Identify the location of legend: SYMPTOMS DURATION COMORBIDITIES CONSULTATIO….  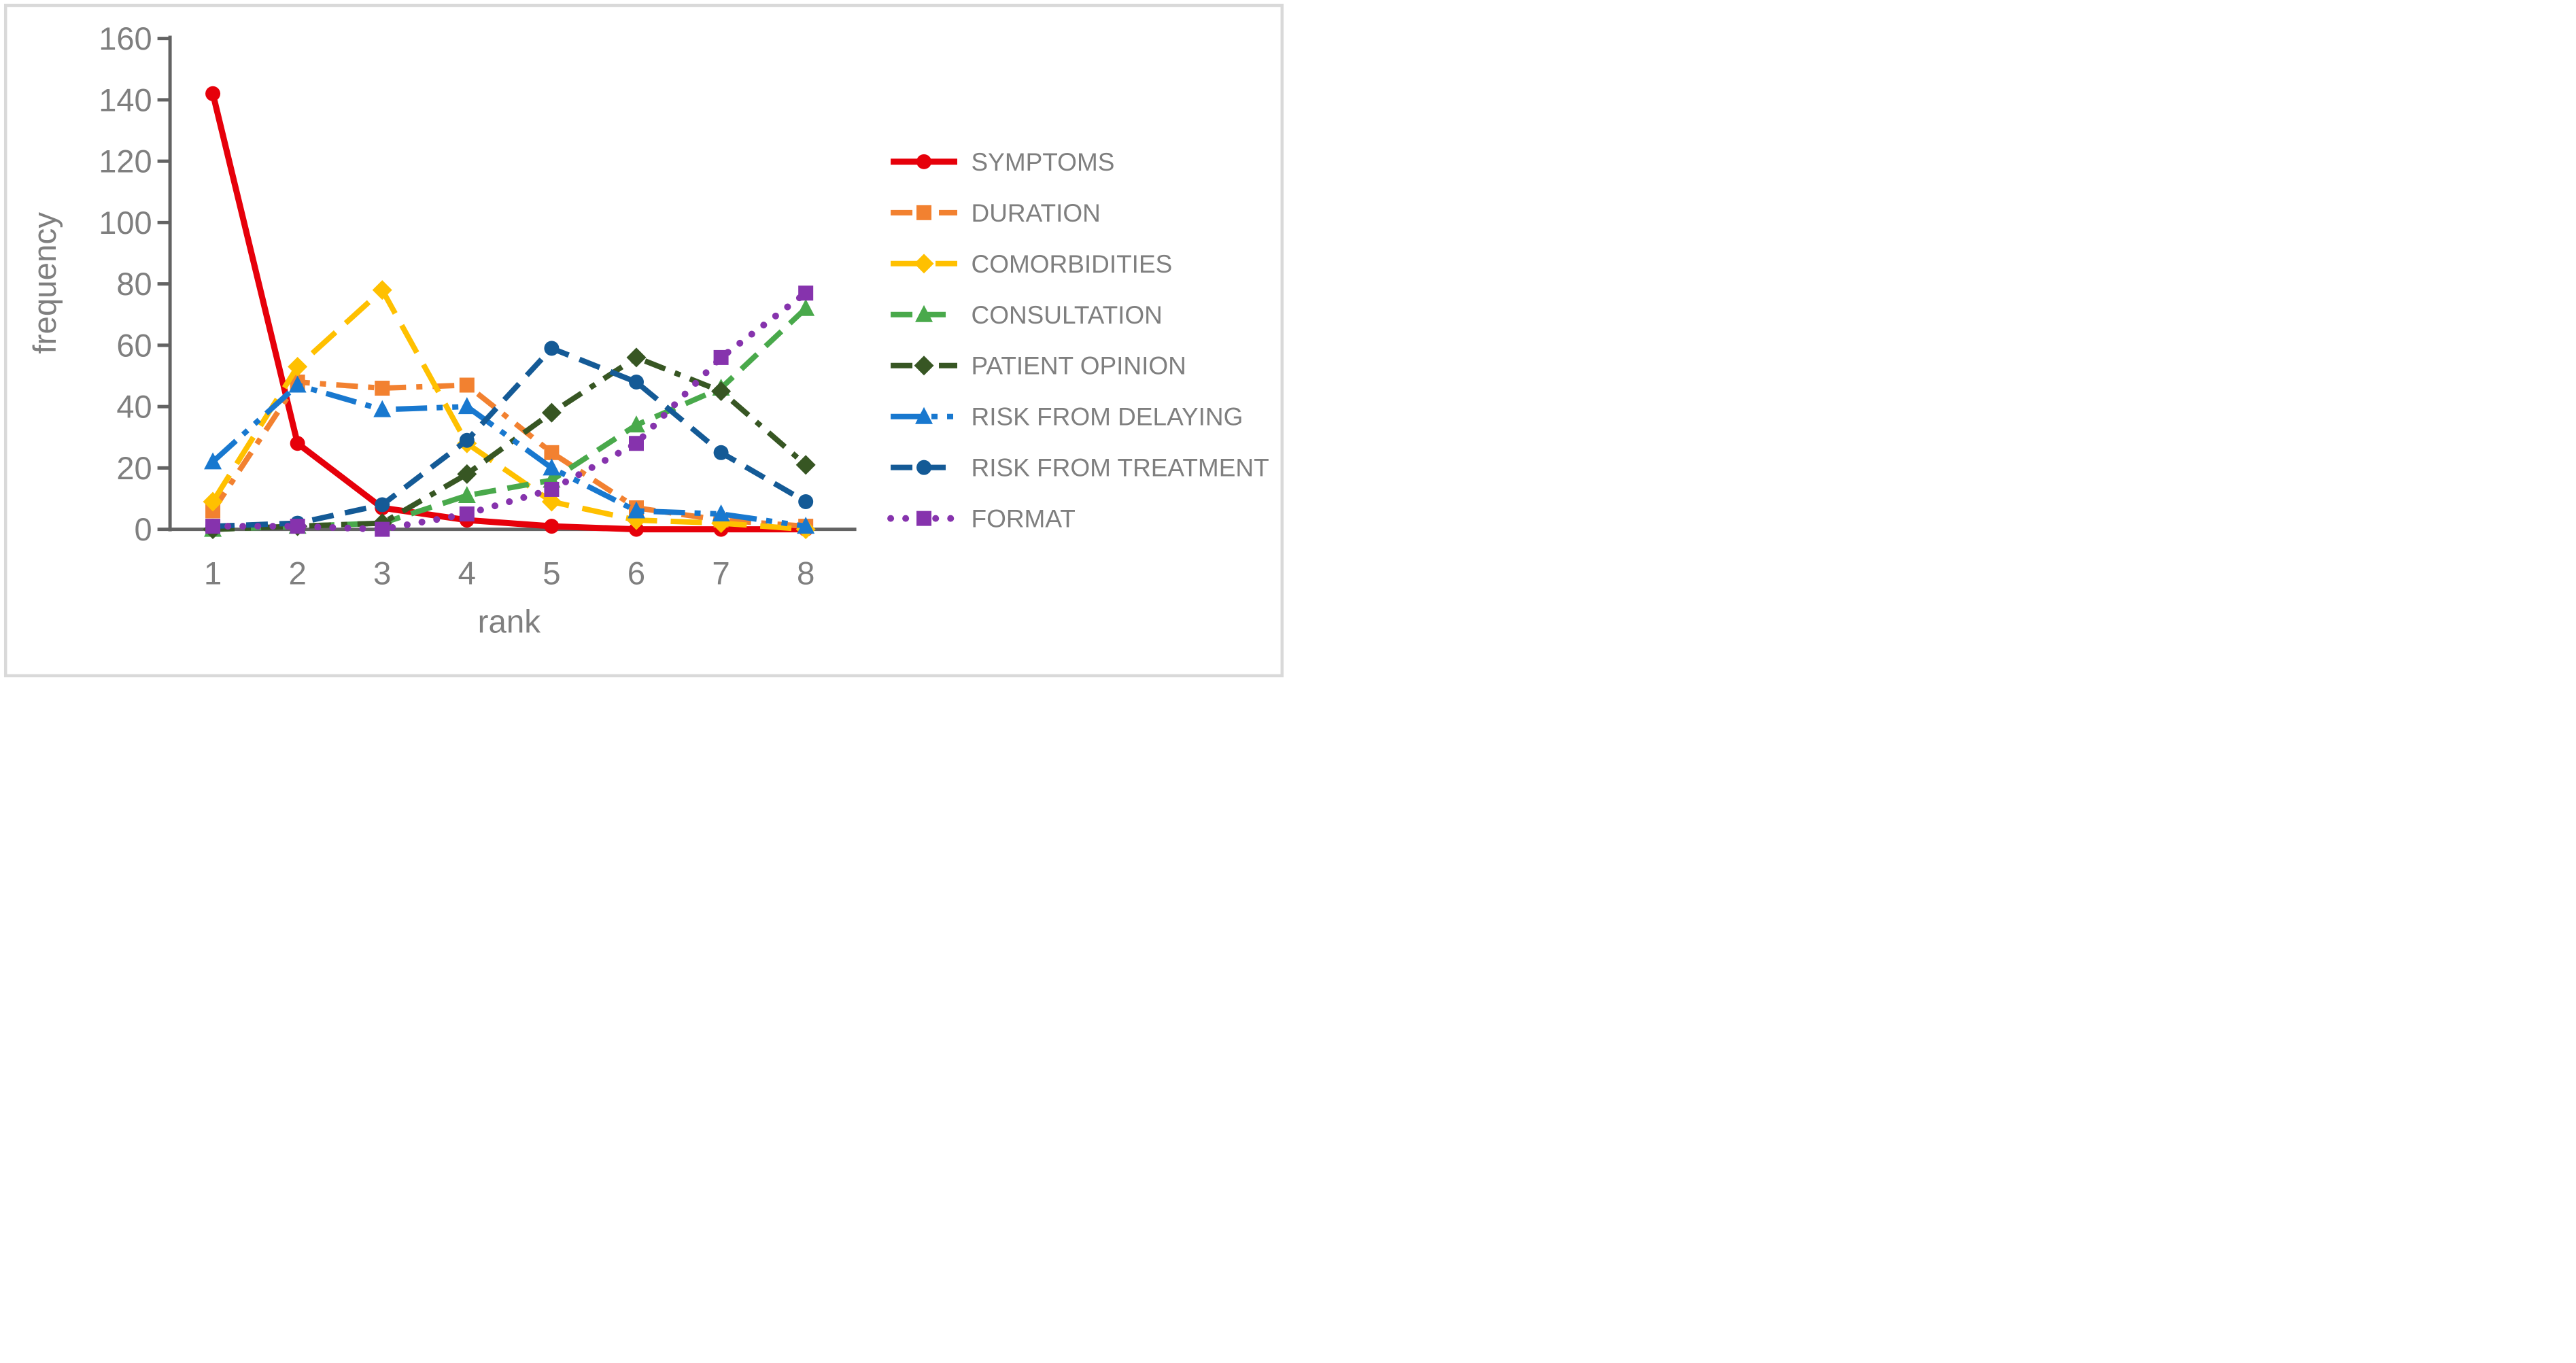
(1078, 341).